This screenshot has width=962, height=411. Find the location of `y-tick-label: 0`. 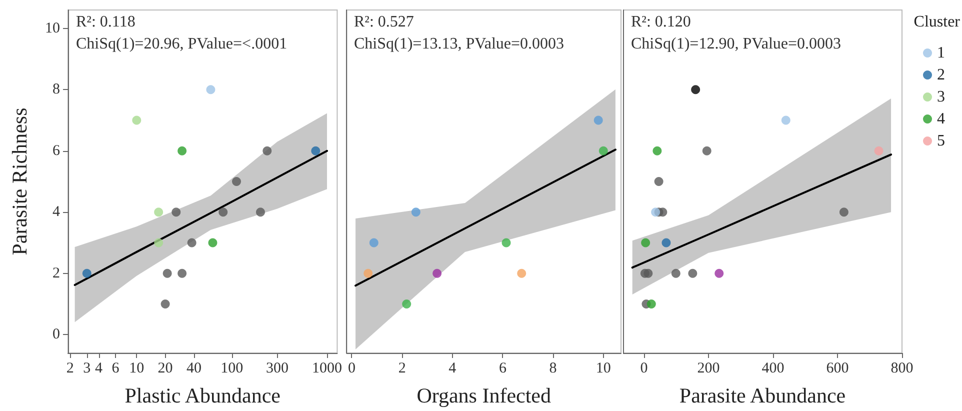

y-tick-label: 0 is located at coordinates (56, 334).